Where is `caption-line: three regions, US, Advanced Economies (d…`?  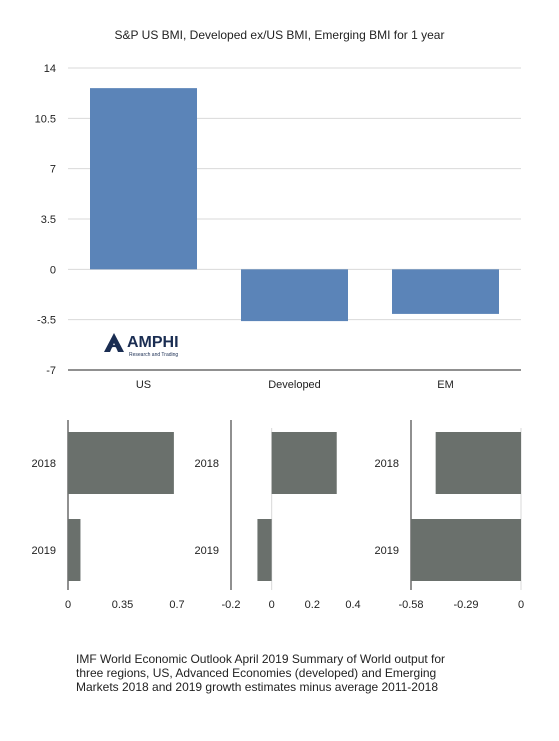 caption-line: three regions, US, Advanced Economies (d… is located at coordinates (256, 673).